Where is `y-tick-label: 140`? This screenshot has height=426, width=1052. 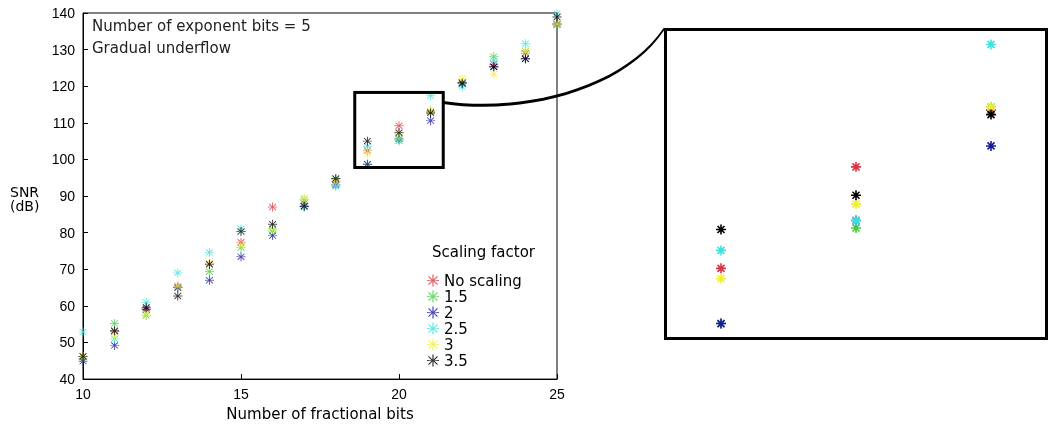
y-tick-label: 140 is located at coordinates (63, 13).